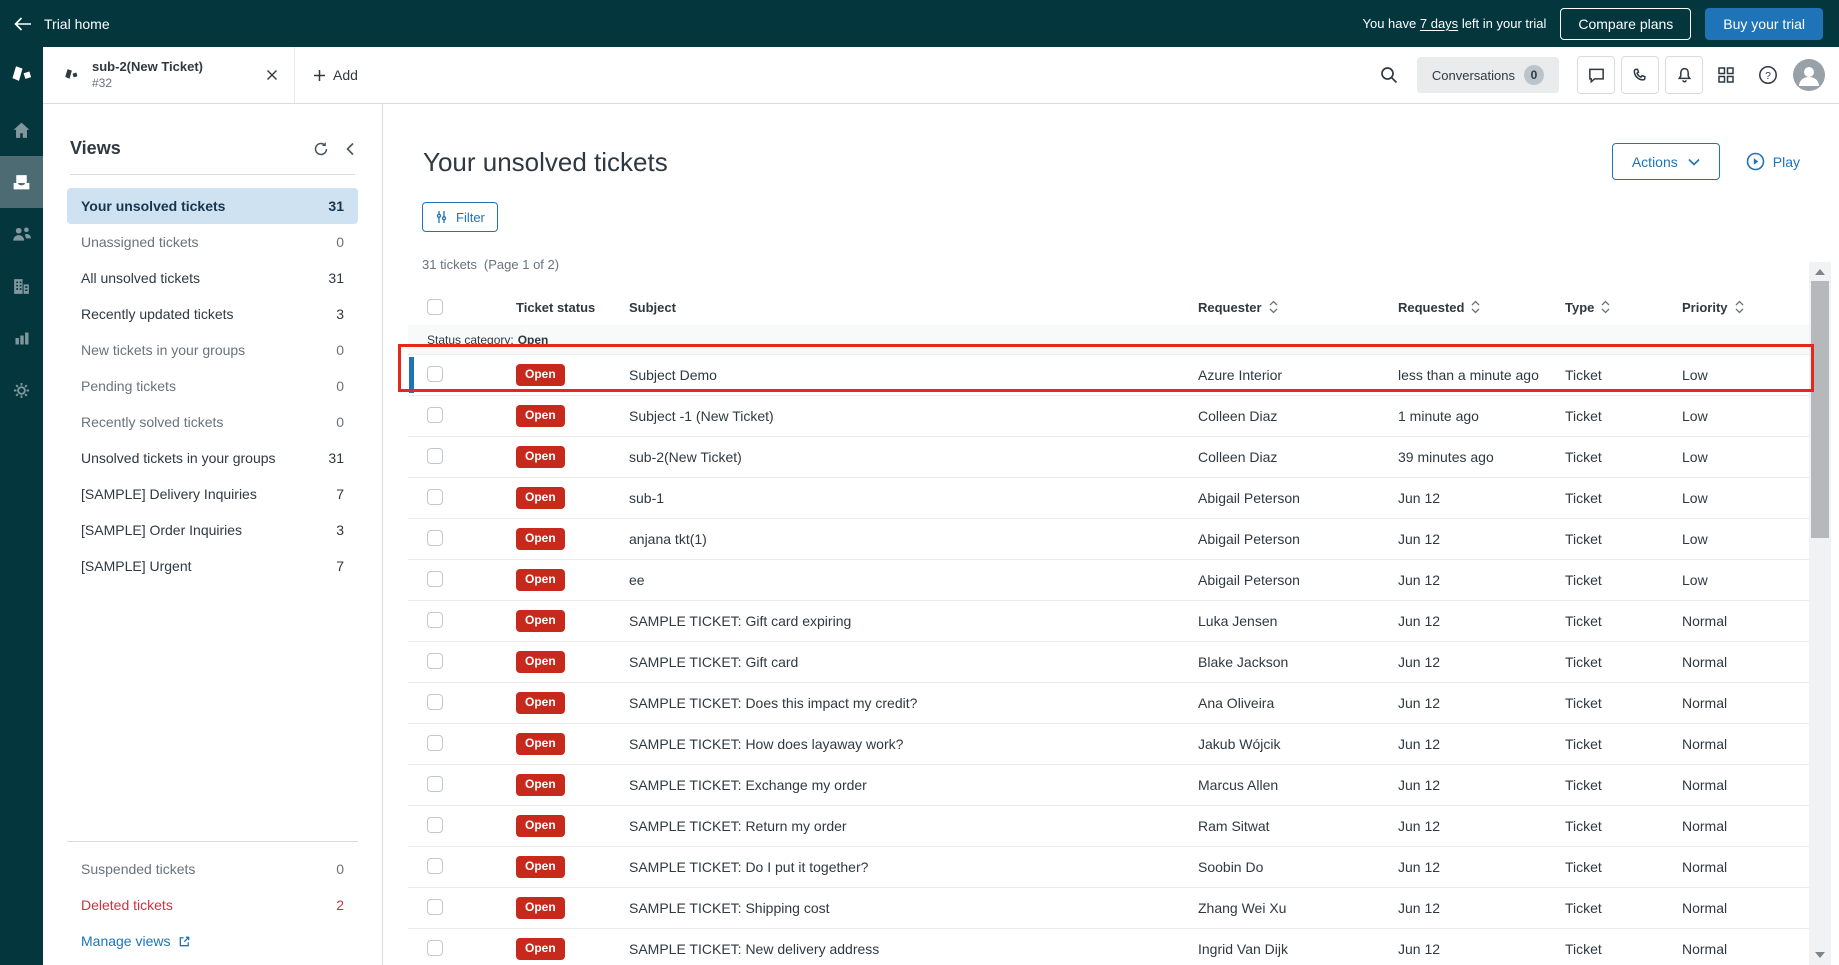 This screenshot has height=965, width=1839. I want to click on sidebar-item-reporting, so click(21, 338).